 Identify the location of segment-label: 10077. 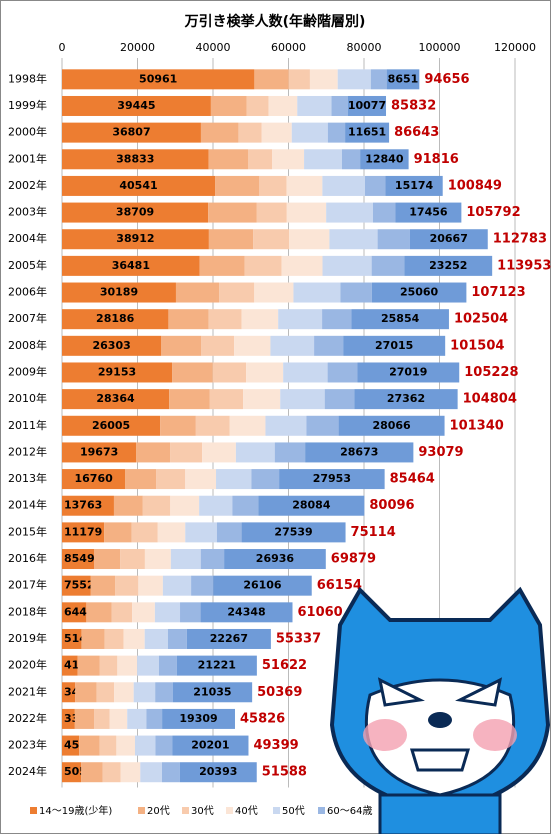
(367, 105).